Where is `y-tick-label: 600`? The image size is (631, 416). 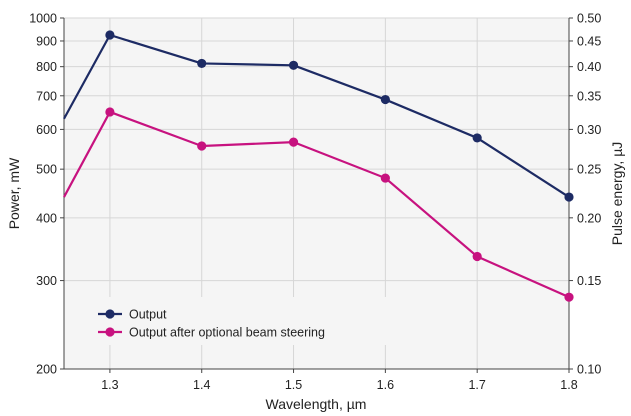 y-tick-label: 600 is located at coordinates (46, 130).